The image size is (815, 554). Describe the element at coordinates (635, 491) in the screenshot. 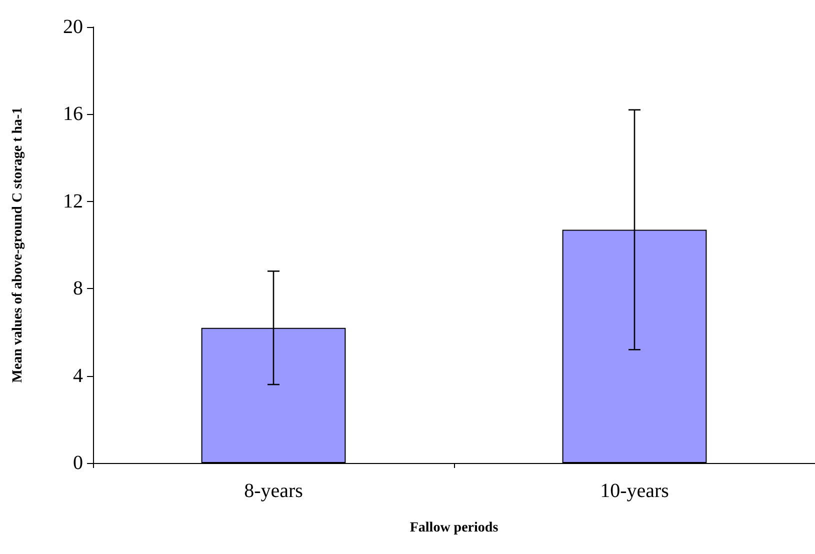

I see `x-tick-label: 10-years` at that location.